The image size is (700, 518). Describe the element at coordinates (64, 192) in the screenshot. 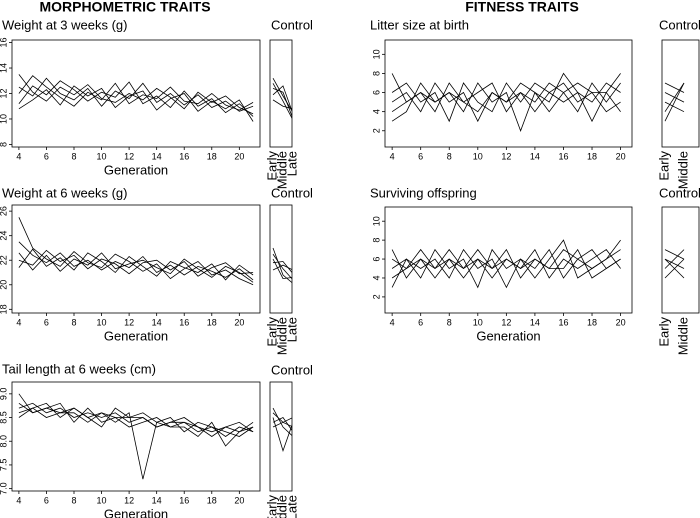

I see `panel-title: Weight at 6 weeks (g)` at that location.